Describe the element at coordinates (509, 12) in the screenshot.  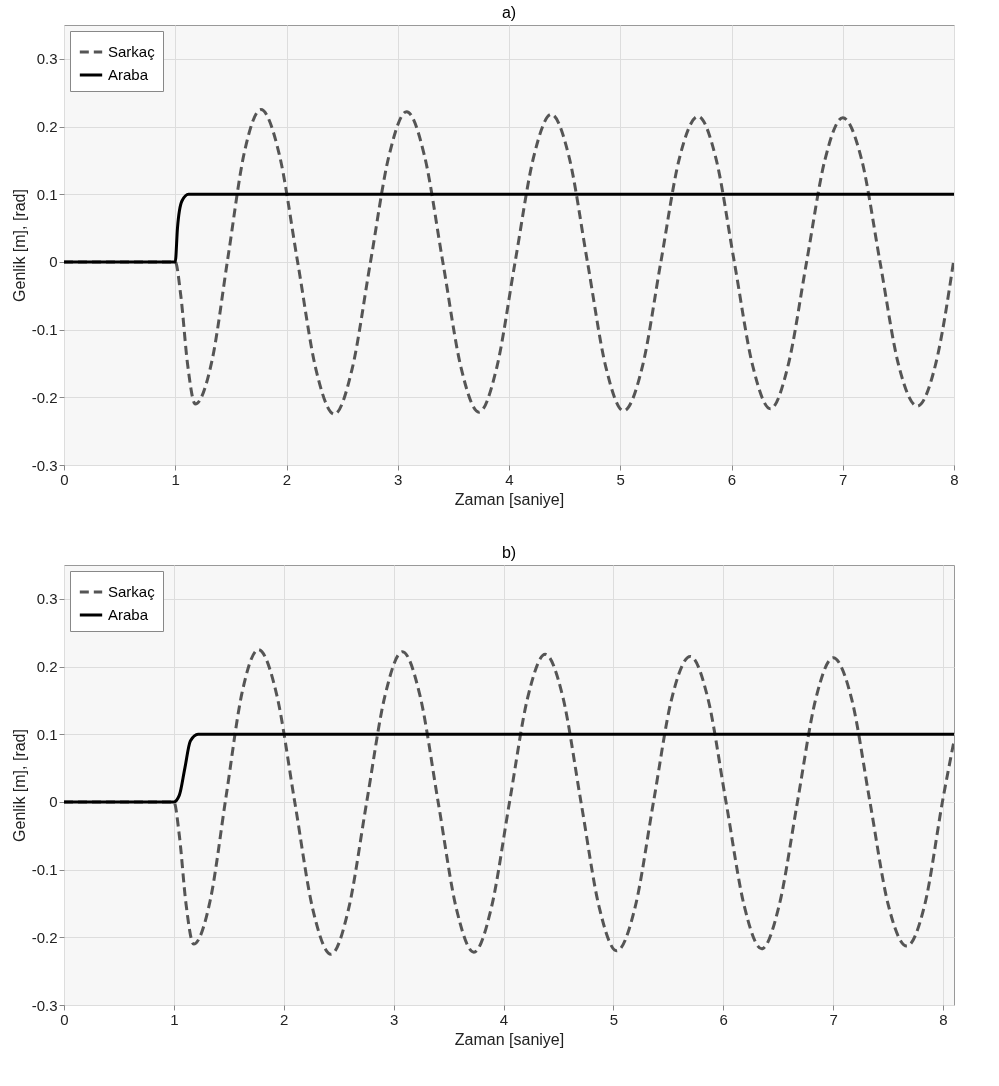
I see `chart-title: a)` at that location.